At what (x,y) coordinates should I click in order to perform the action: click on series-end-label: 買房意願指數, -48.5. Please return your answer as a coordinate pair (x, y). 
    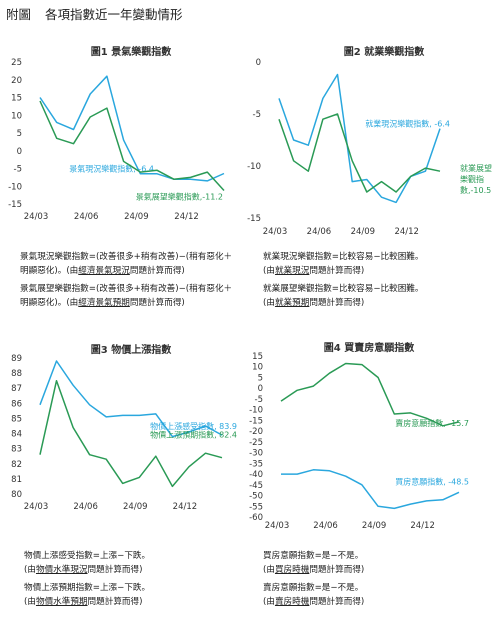
    Looking at the image, I should click on (432, 481).